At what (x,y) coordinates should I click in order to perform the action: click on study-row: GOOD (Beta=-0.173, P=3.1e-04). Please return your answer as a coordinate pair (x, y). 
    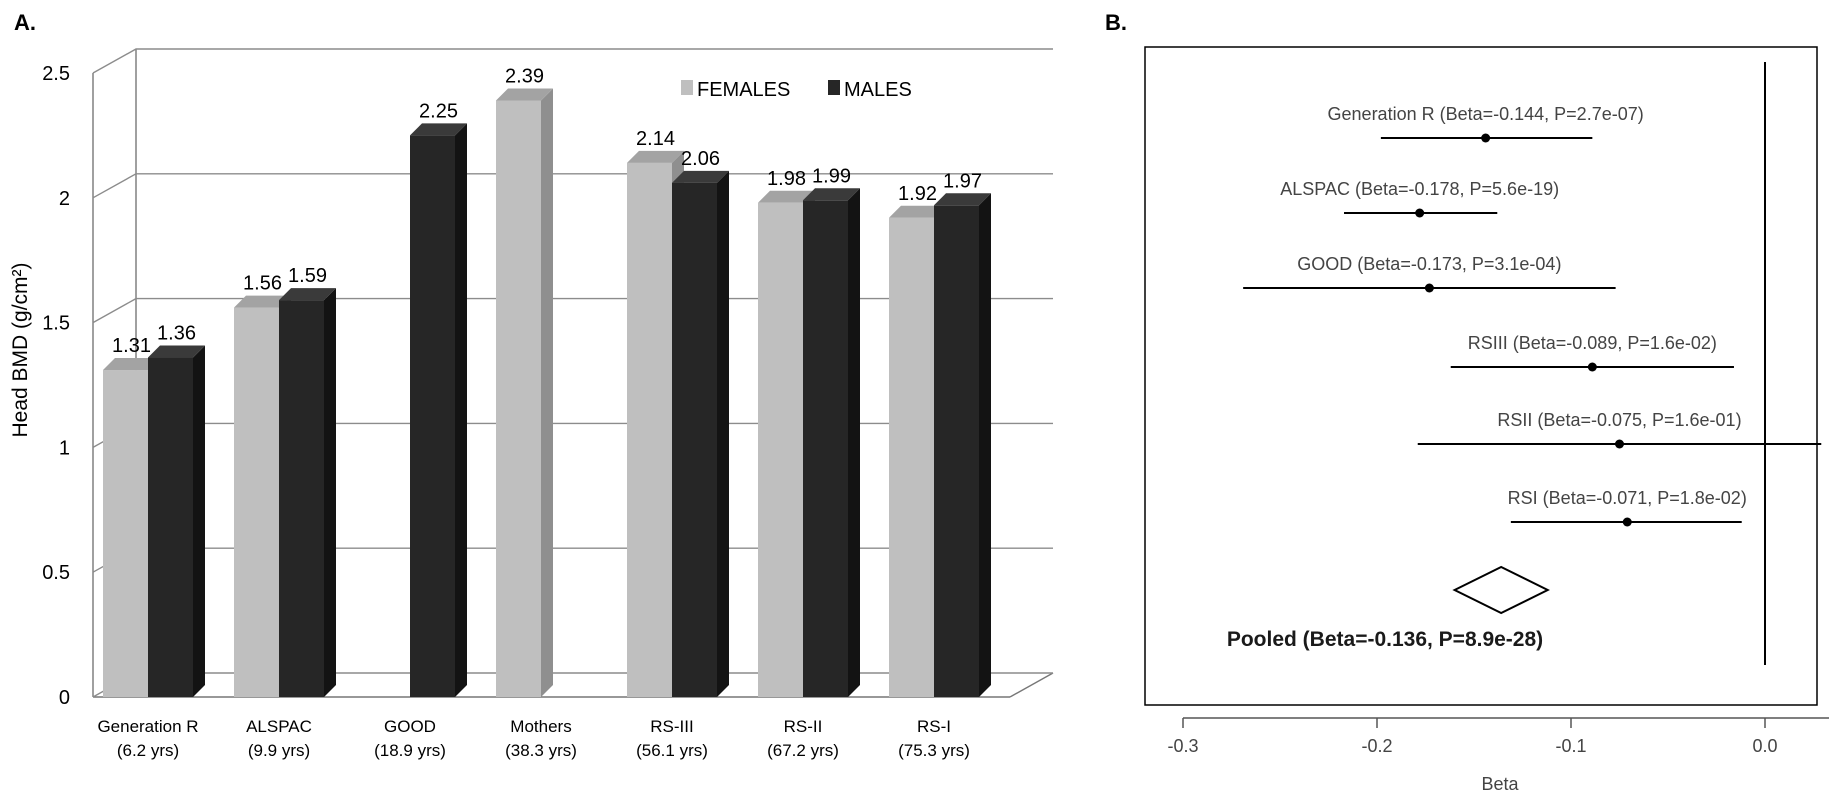
    Looking at the image, I should click on (1429, 273).